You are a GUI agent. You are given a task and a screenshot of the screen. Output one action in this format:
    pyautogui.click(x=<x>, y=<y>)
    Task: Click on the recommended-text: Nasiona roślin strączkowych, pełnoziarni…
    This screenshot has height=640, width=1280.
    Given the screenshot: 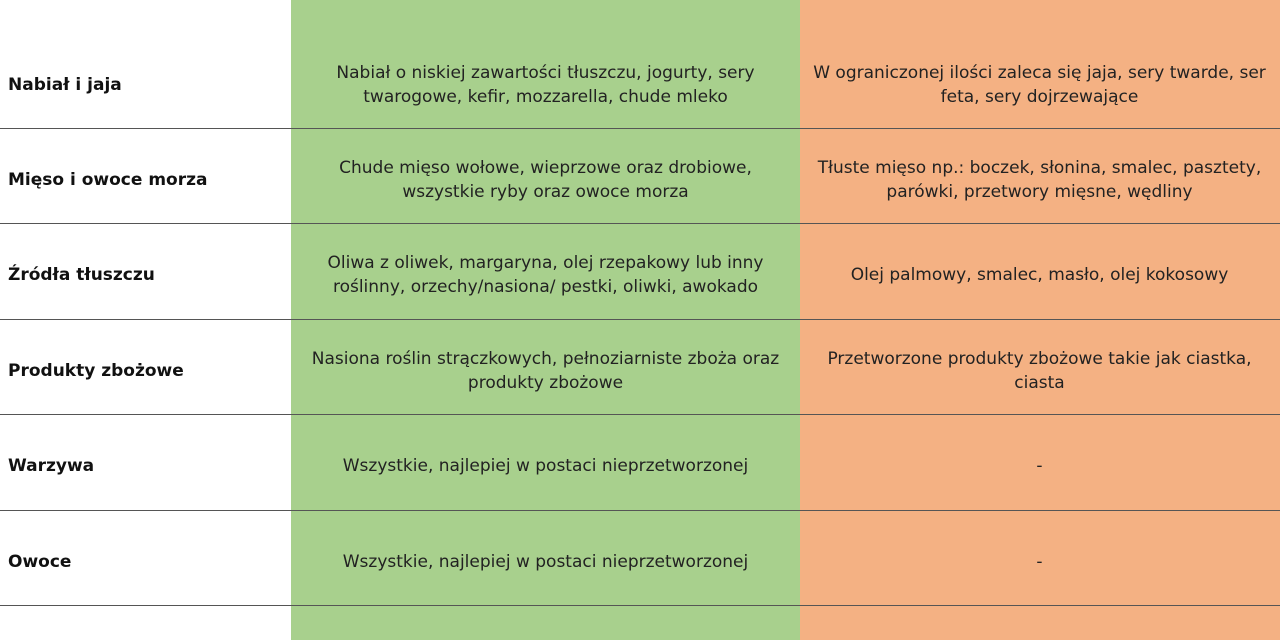 What is the action you would take?
    pyautogui.click(x=545, y=370)
    